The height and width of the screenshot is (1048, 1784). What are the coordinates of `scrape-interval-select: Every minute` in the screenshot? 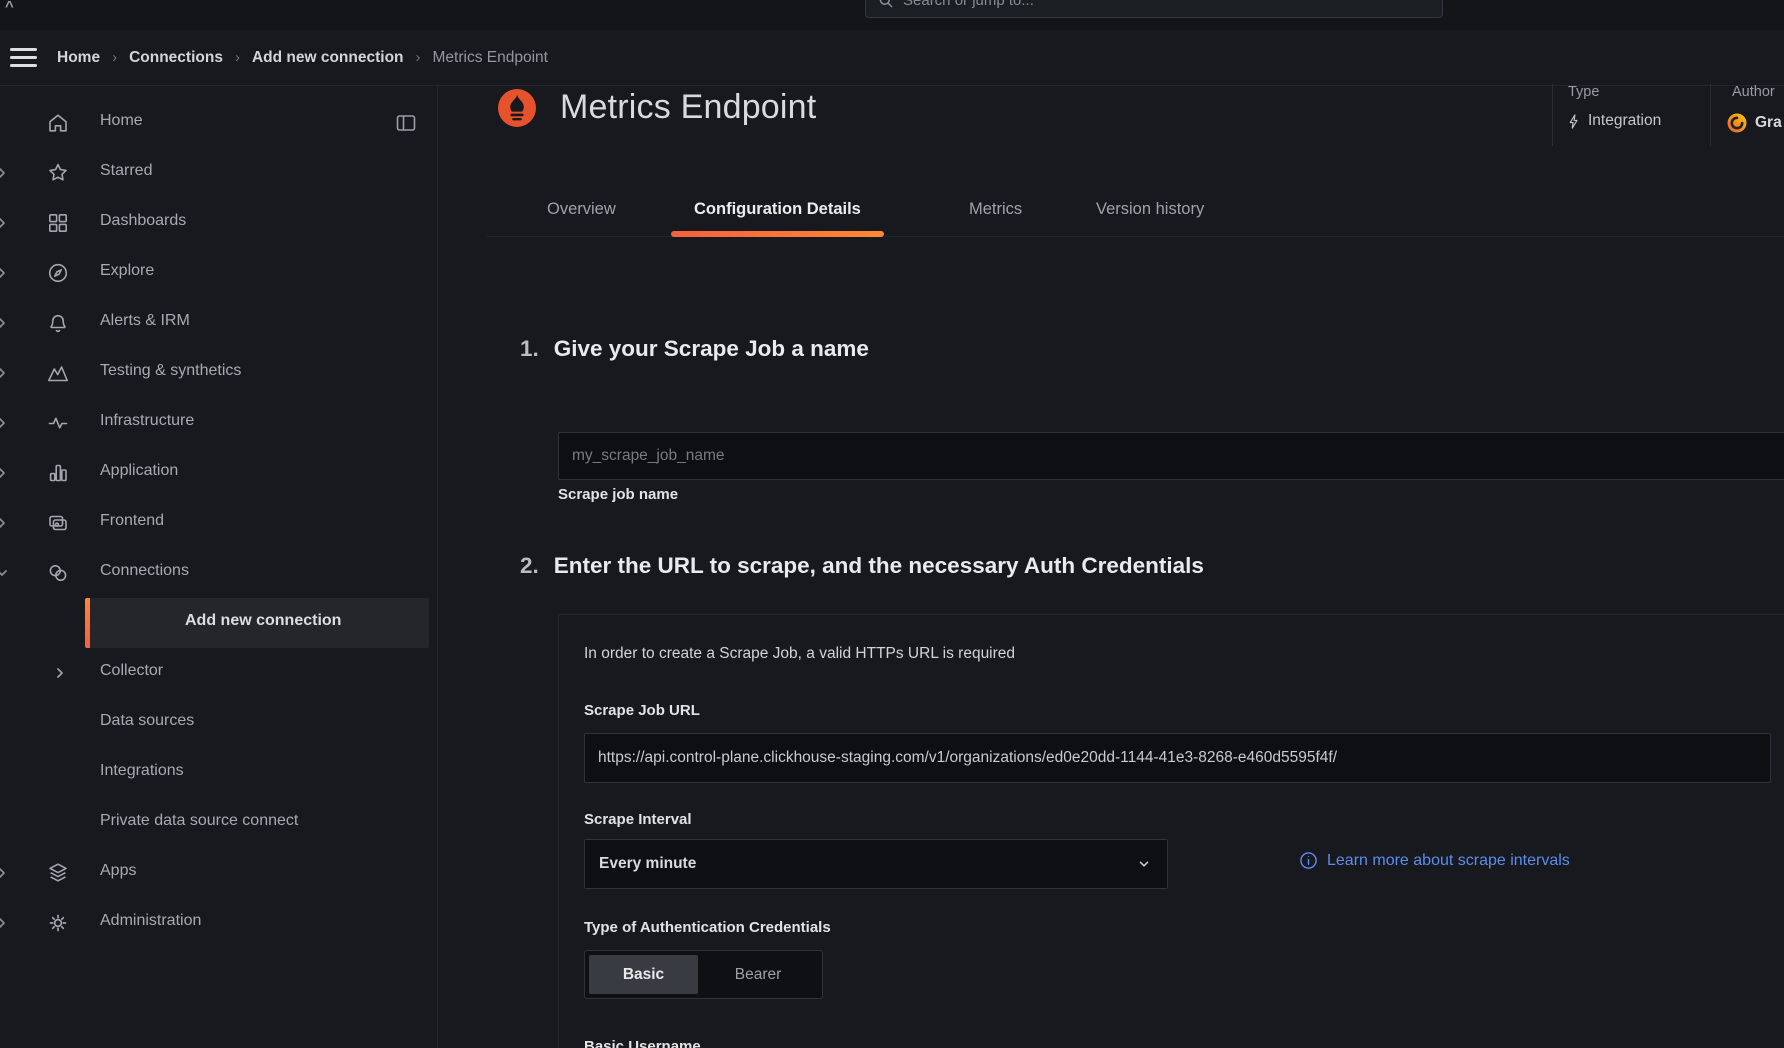 It's located at (876, 864).